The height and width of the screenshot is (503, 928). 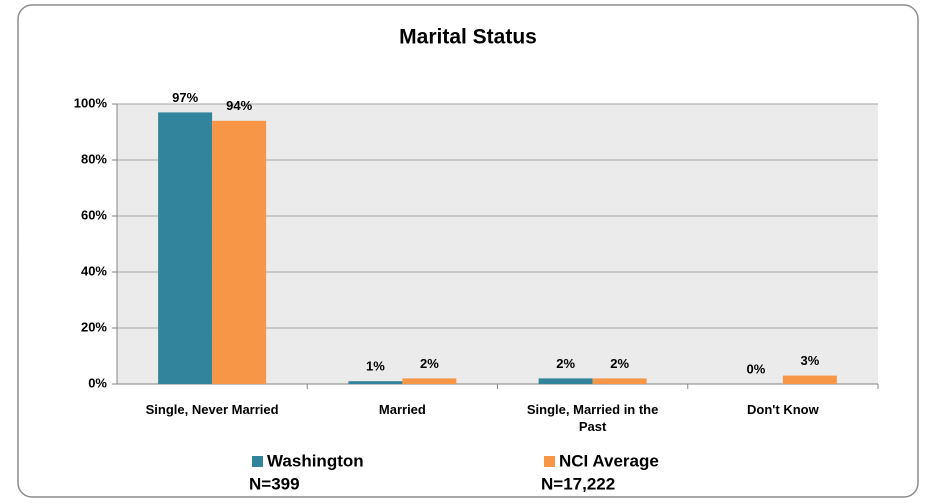 I want to click on x-tick-label: Married, so click(x=402, y=409).